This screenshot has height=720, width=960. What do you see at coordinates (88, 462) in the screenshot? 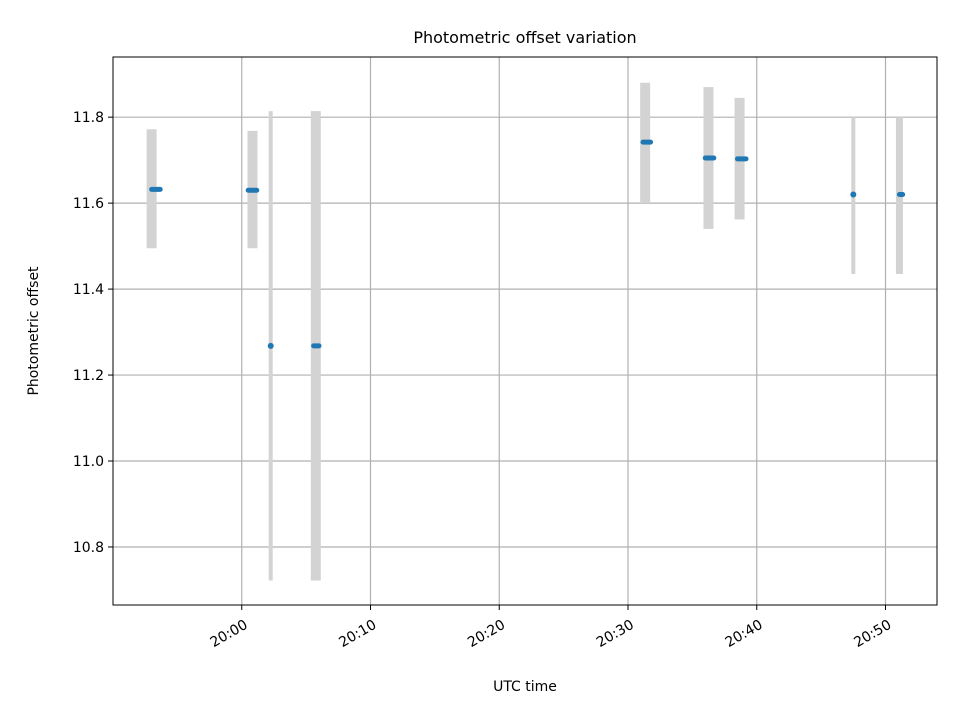
I see `y-tick-label: 11.0` at bounding box center [88, 462].